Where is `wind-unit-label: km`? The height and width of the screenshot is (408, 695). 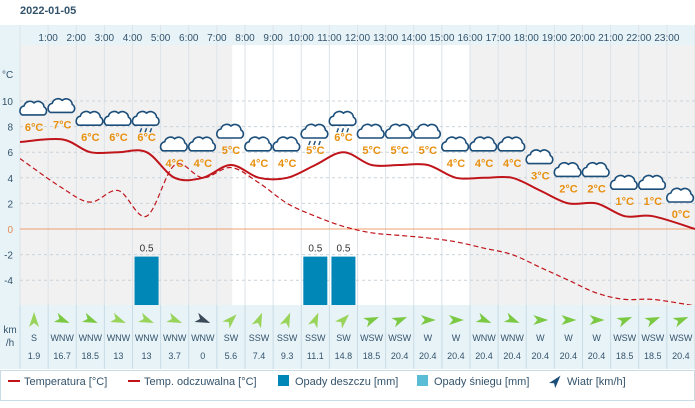 wind-unit-label: km is located at coordinates (9, 330).